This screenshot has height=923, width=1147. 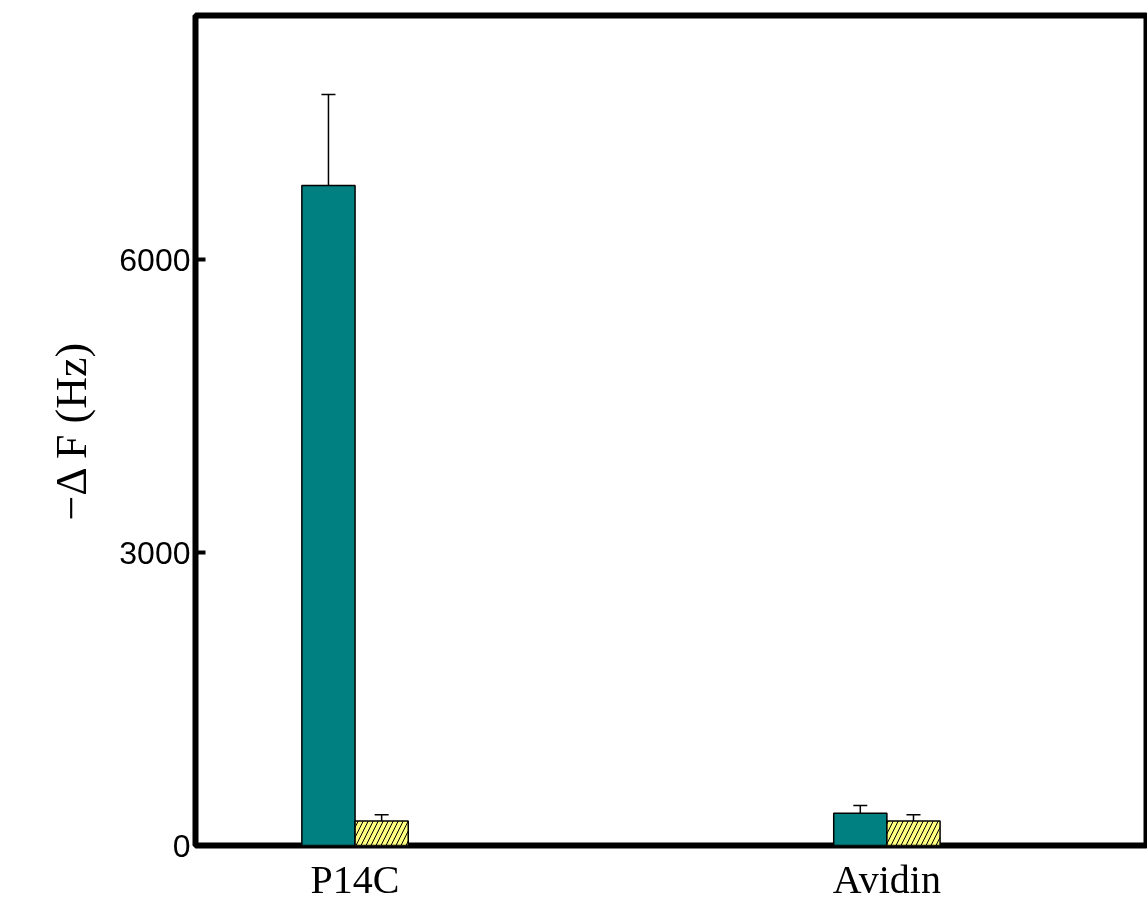 What do you see at coordinates (886, 879) in the screenshot?
I see `x-tick-label: Avidin` at bounding box center [886, 879].